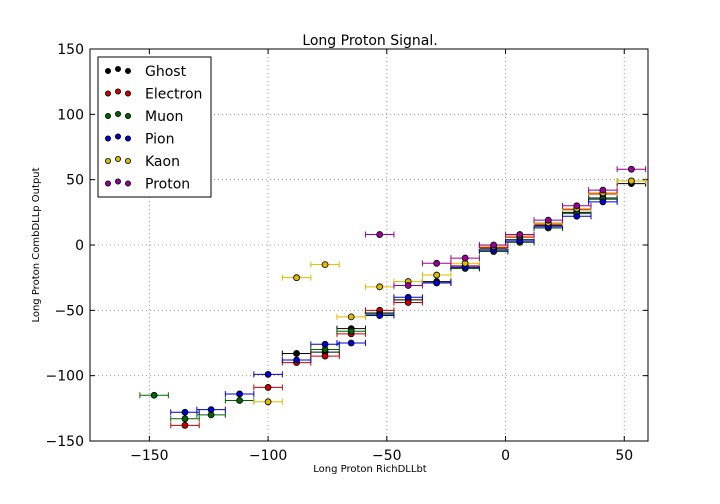 The height and width of the screenshot is (504, 720). Describe the element at coordinates (164, 117) in the screenshot. I see `legend-label: Muon` at that location.